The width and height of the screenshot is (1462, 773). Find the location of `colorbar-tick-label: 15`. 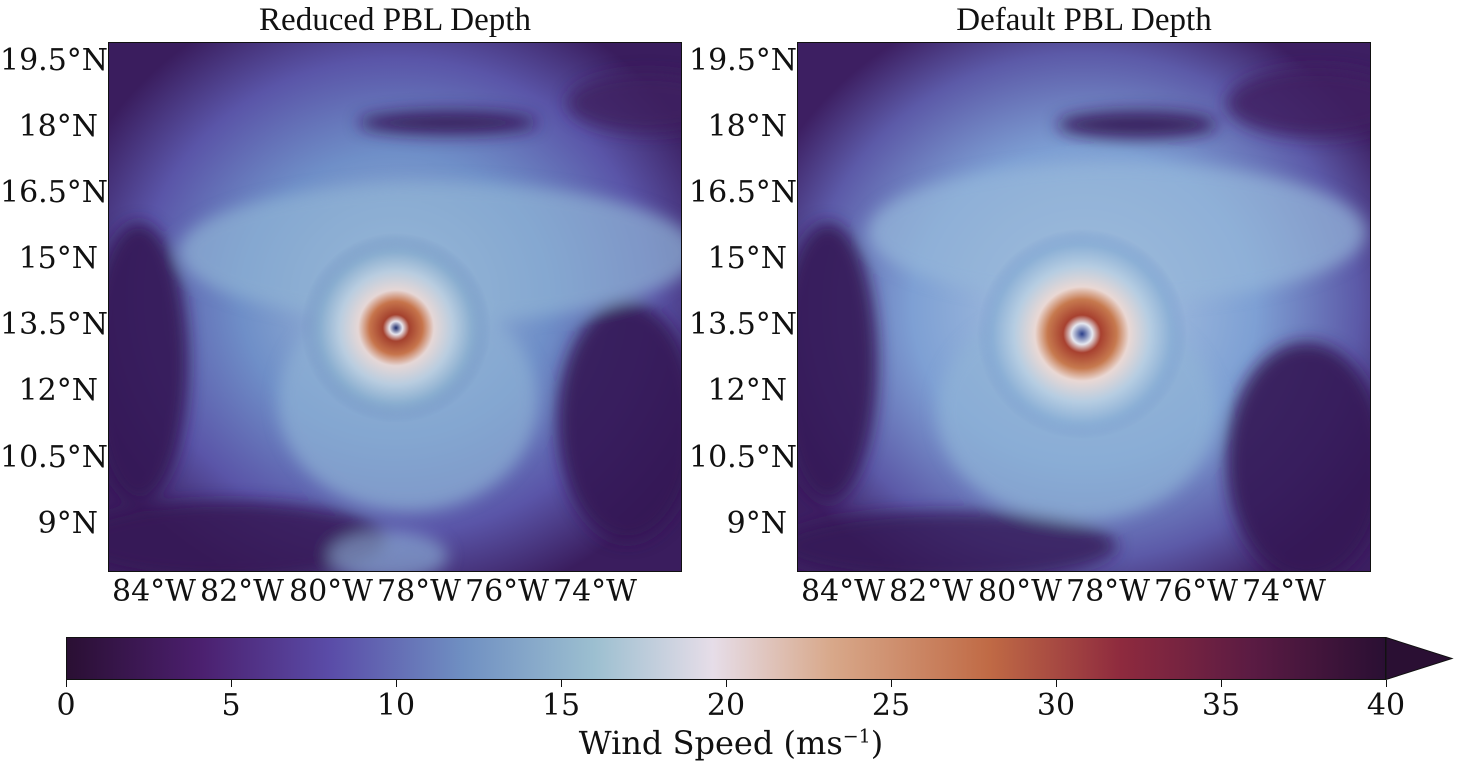

colorbar-tick-label: 15 is located at coordinates (561, 705).